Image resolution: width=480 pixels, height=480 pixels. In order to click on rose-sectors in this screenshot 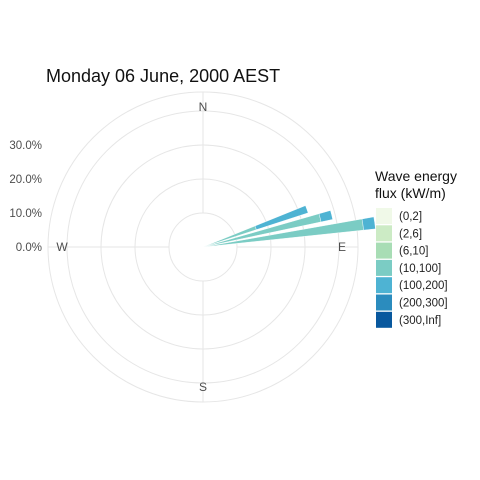, I will do `click(289, 226)`.